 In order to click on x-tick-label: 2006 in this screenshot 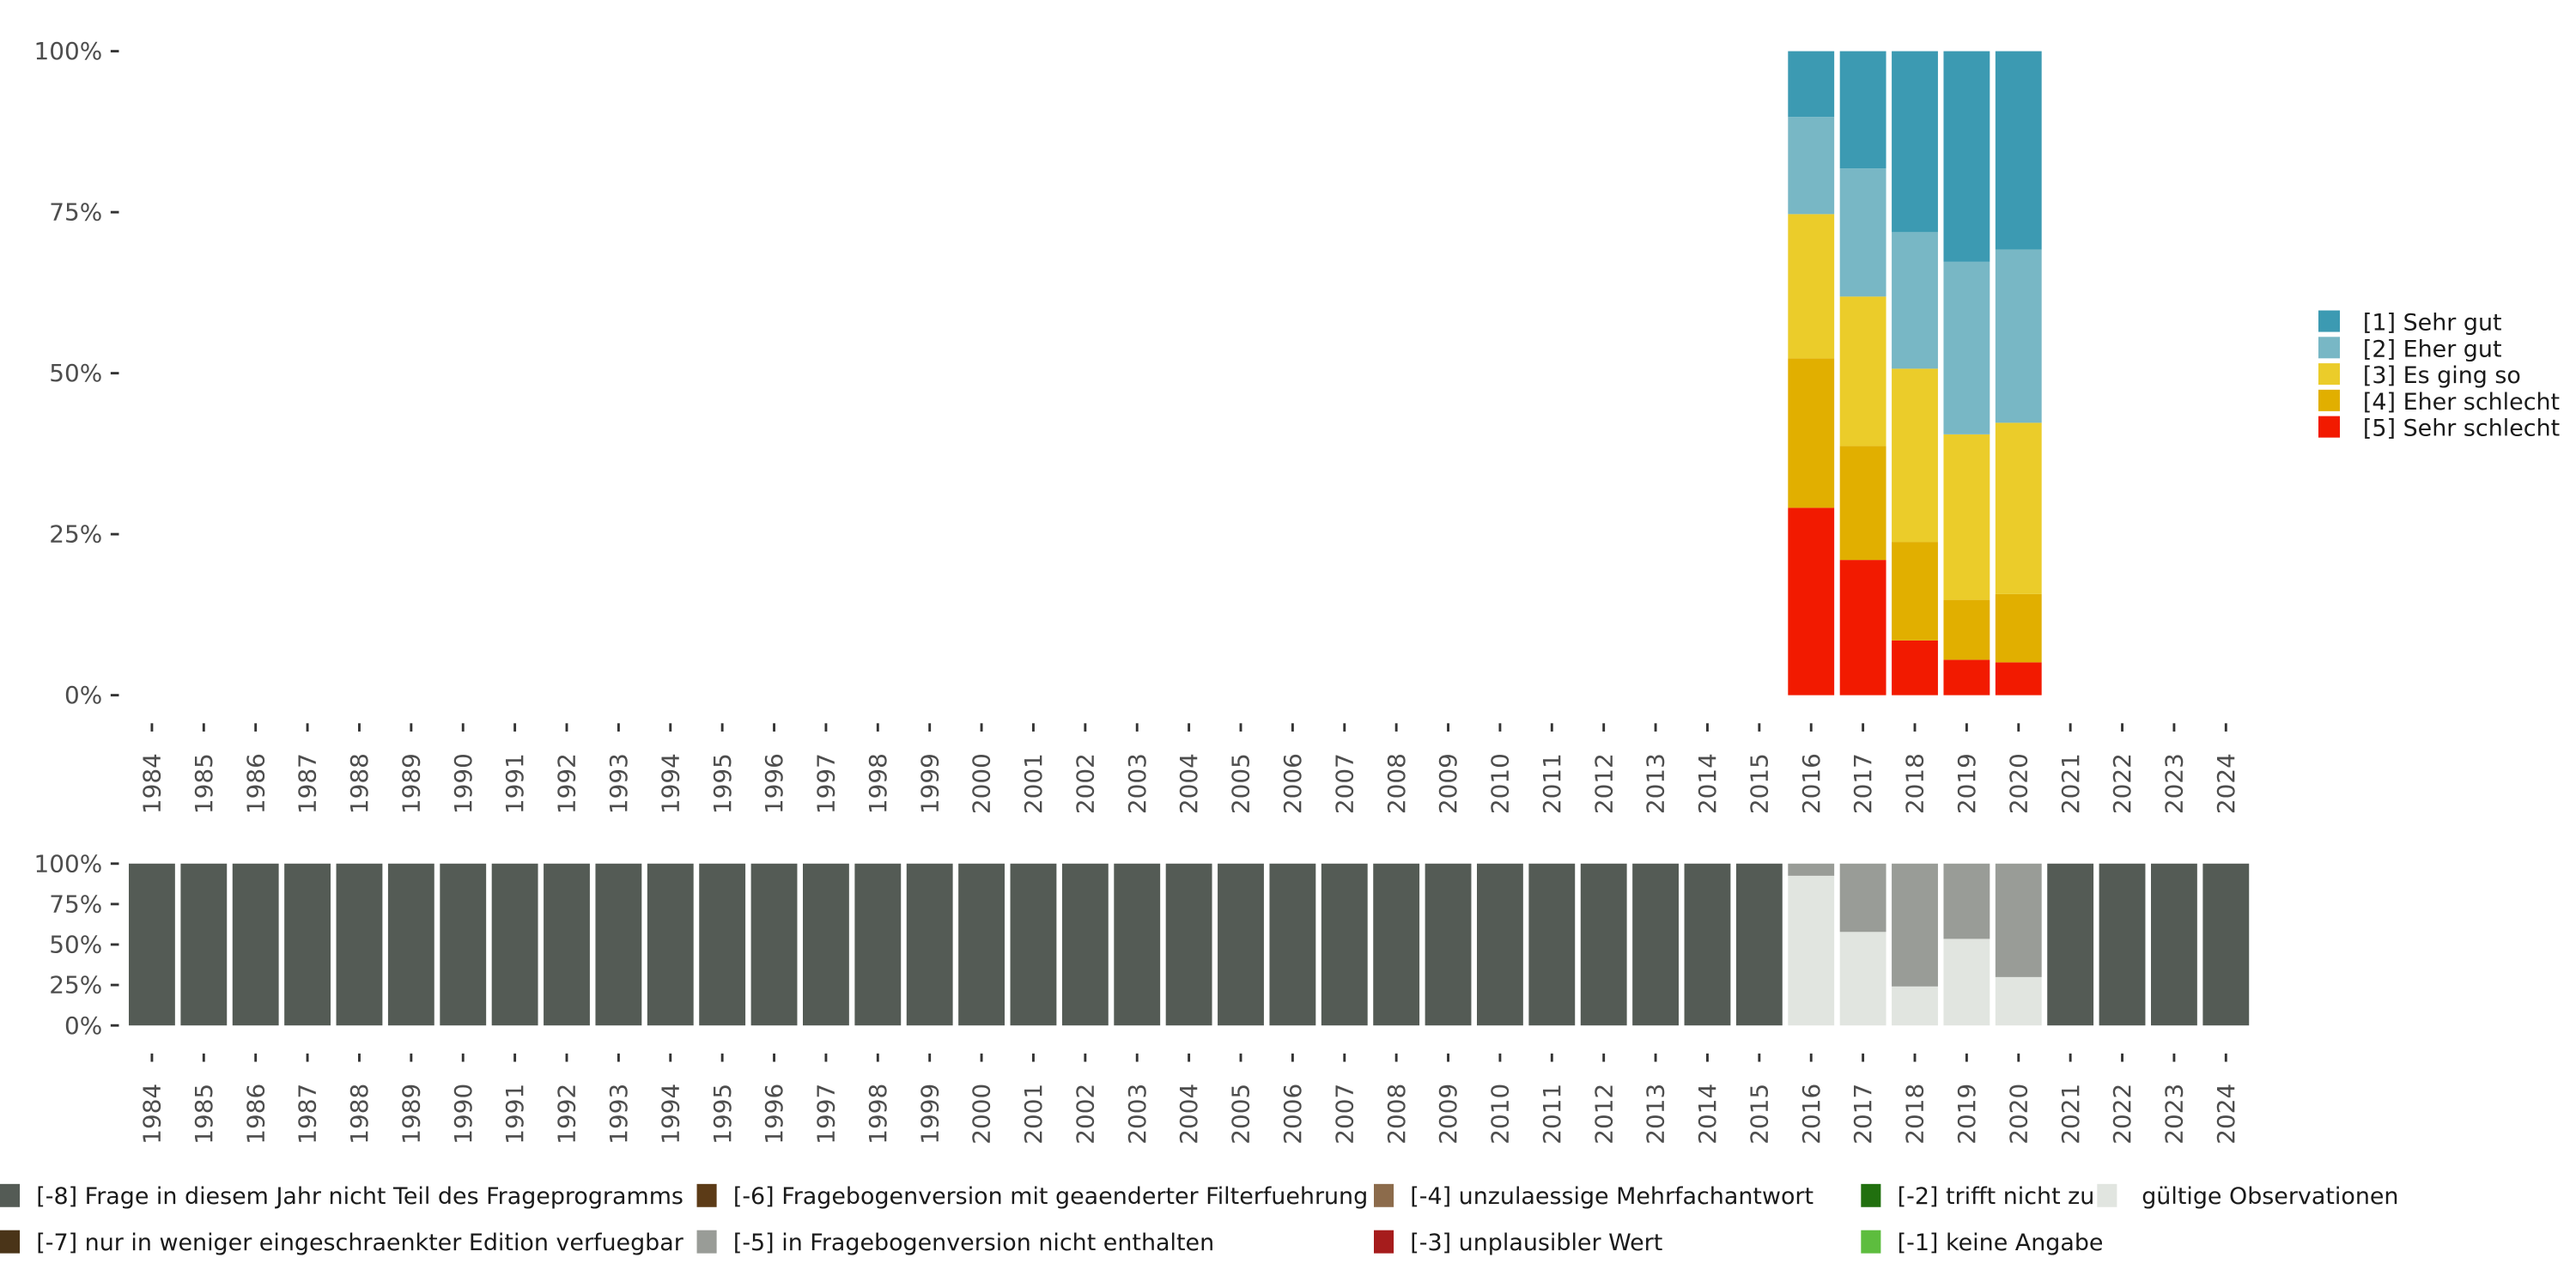, I will do `click(1293, 1114)`.